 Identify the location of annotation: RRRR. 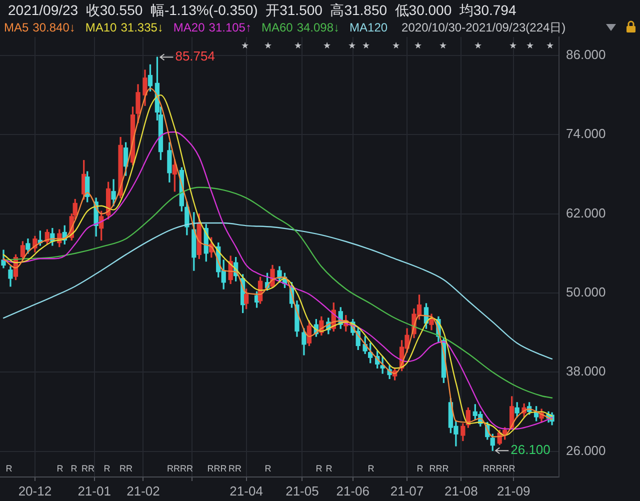
(180, 468).